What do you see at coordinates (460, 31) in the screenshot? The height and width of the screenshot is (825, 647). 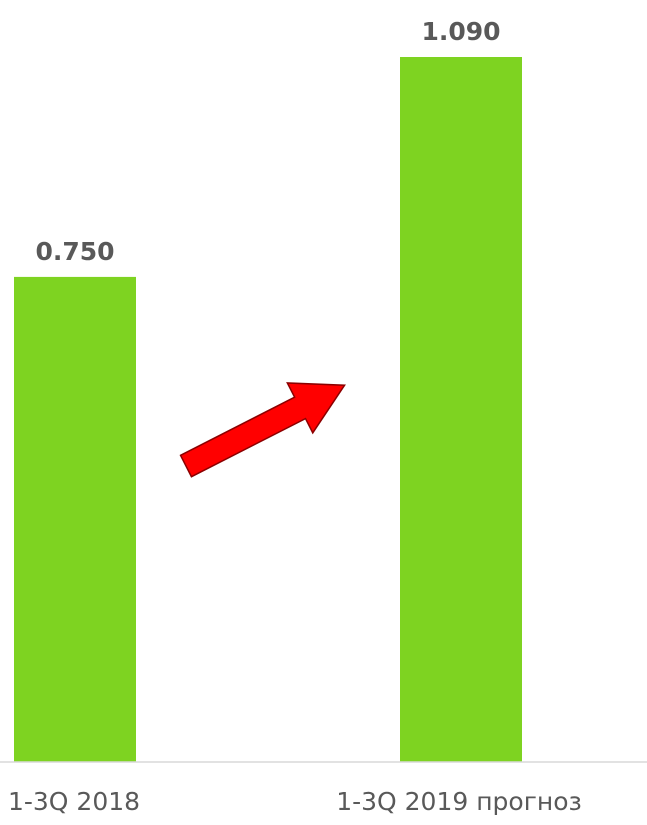 I see `value-label-2: 1.090` at bounding box center [460, 31].